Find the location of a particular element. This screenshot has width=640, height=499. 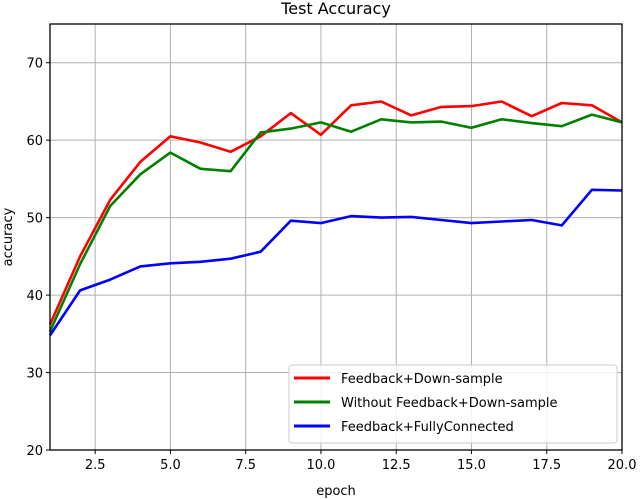

y-tick-label: 20 is located at coordinates (34, 451).